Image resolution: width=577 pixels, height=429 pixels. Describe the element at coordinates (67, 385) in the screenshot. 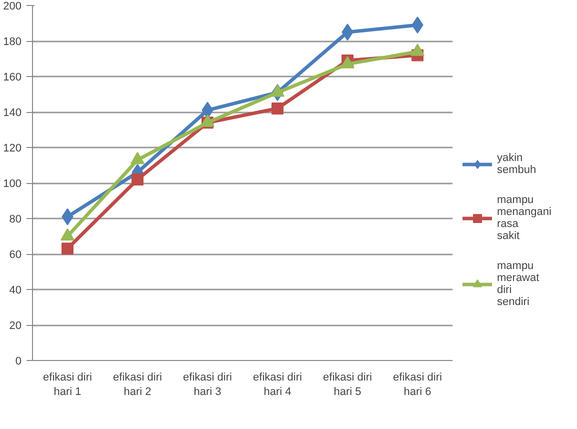

I see `x-tick-label: efikasi diri hari 1` at that location.